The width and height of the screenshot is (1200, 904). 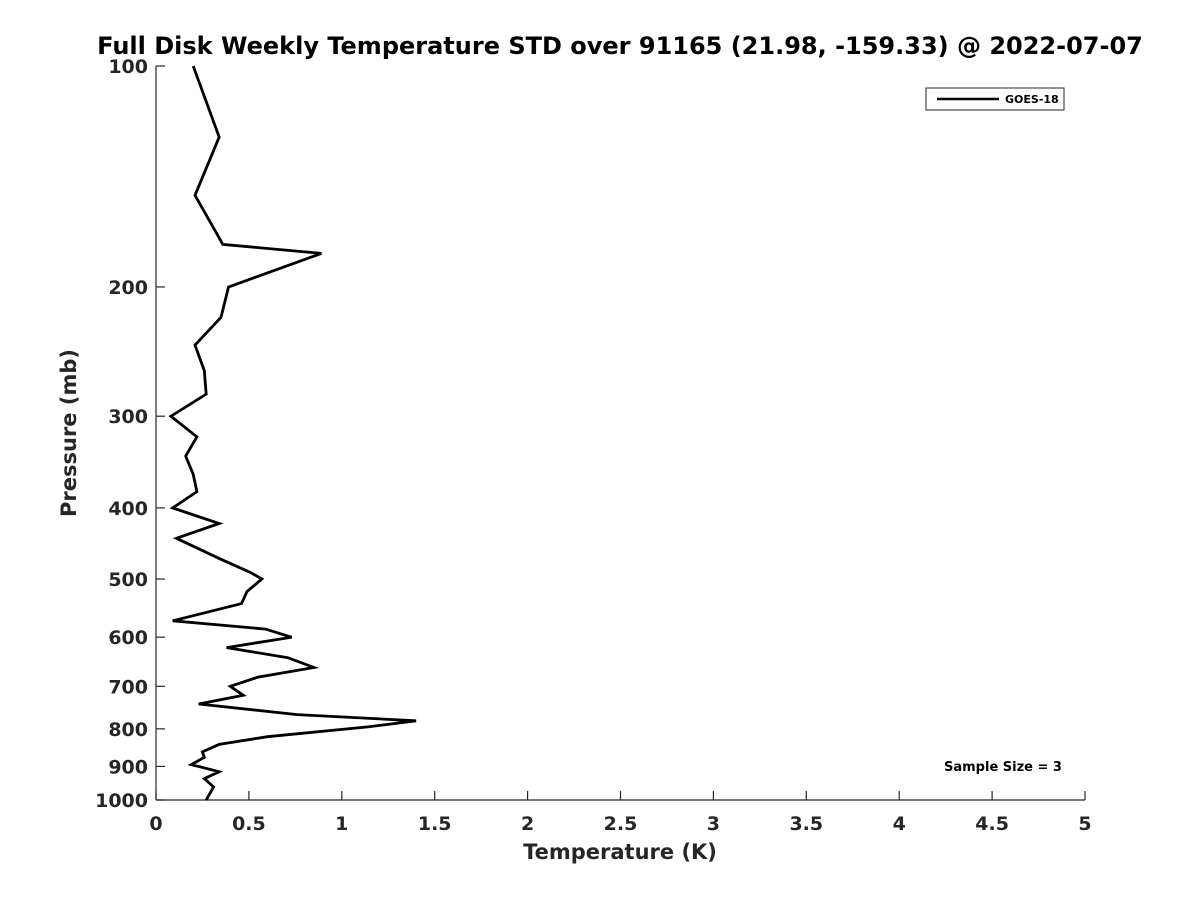 What do you see at coordinates (128, 580) in the screenshot?
I see `y-tick-label: 500` at bounding box center [128, 580].